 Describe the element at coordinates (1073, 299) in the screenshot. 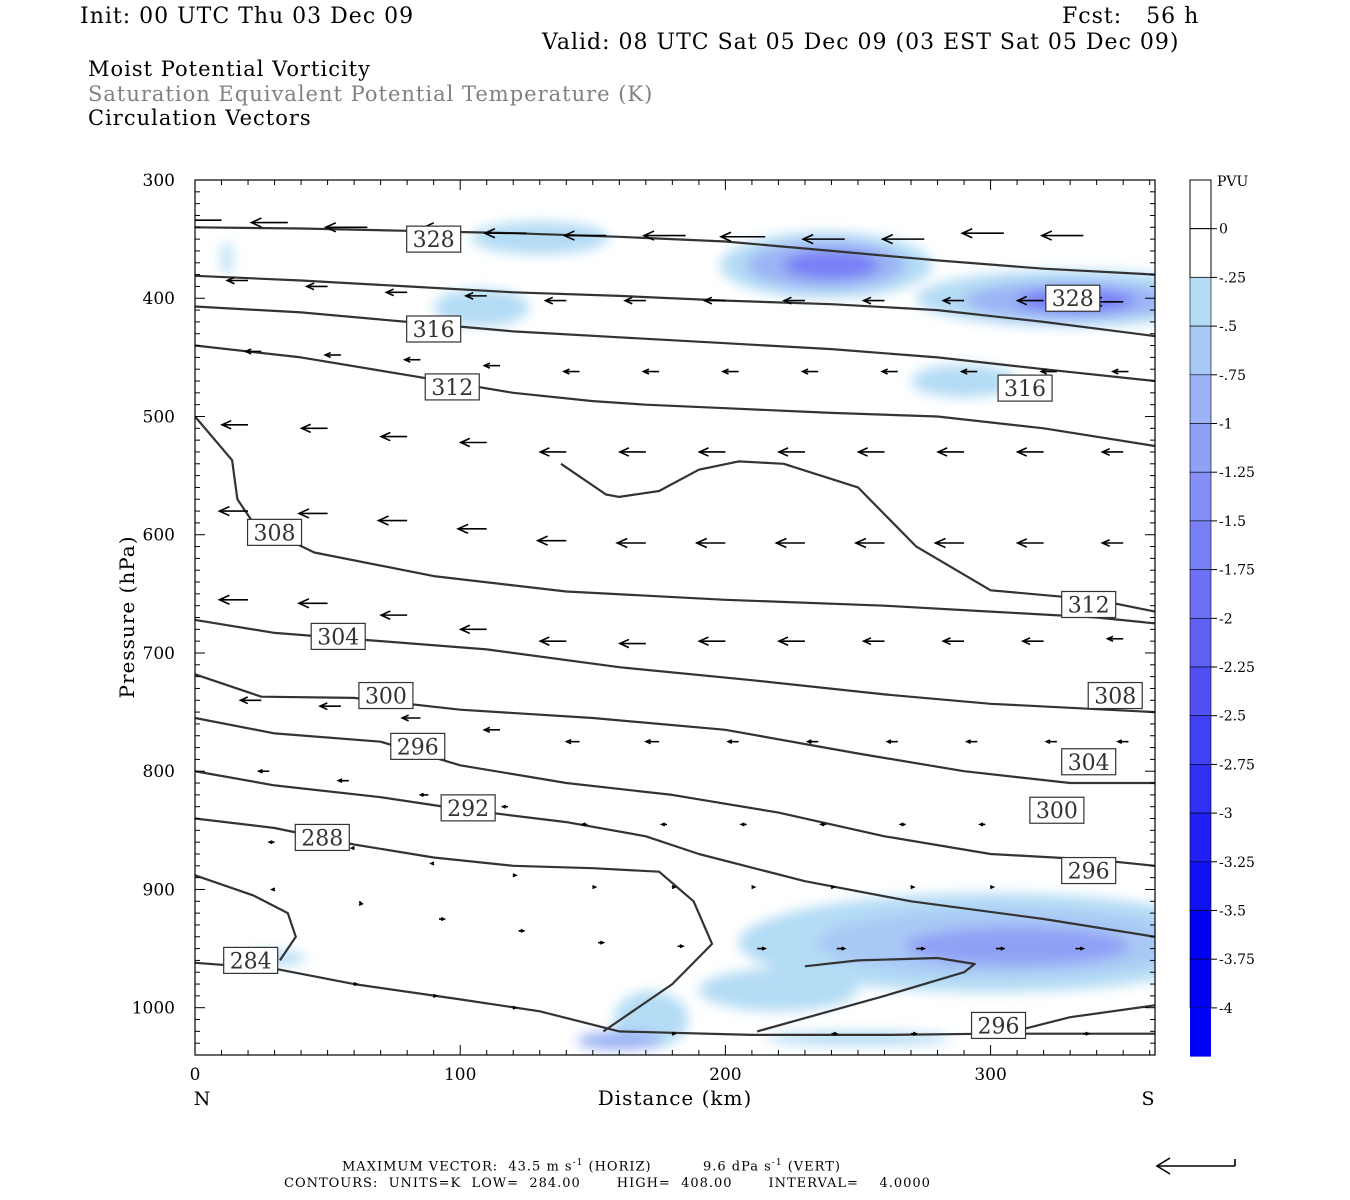

I see `contour-label: 328` at that location.